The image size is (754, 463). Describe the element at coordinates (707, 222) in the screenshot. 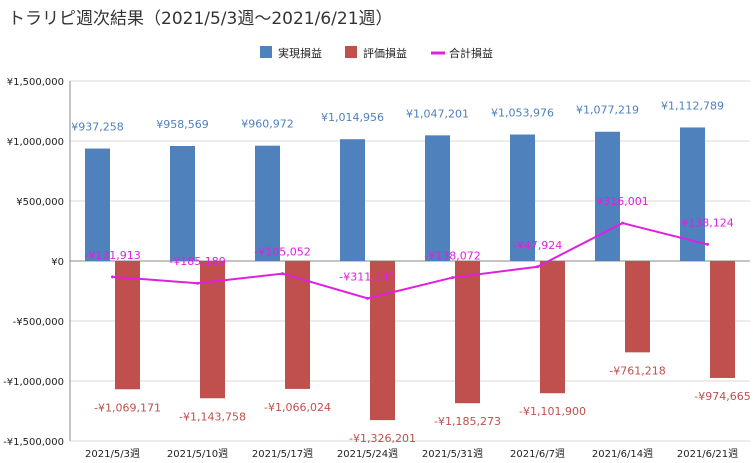

I see `total-label: ¥138,124` at that location.